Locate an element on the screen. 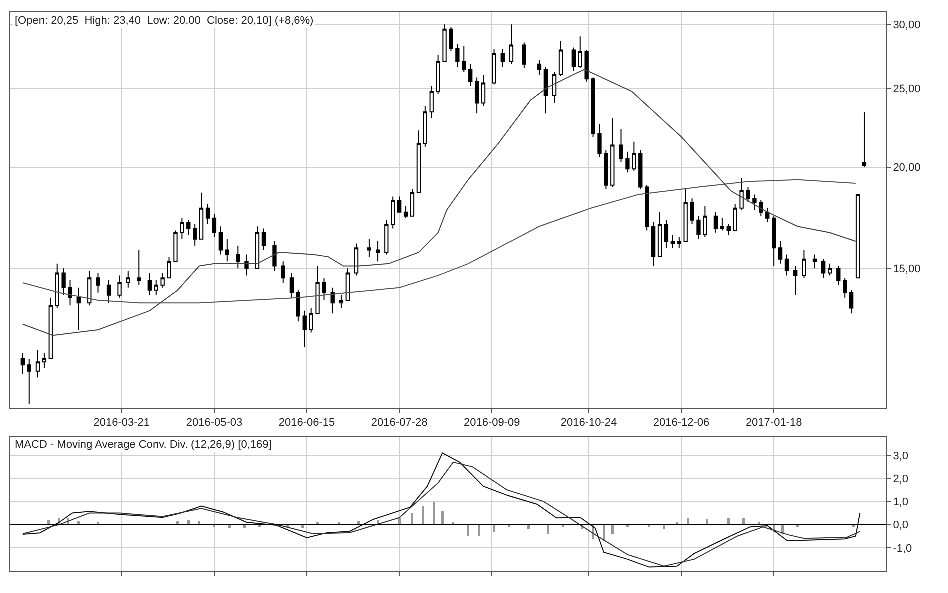  x-tick-label: 2016-12-06 is located at coordinates (681, 422).